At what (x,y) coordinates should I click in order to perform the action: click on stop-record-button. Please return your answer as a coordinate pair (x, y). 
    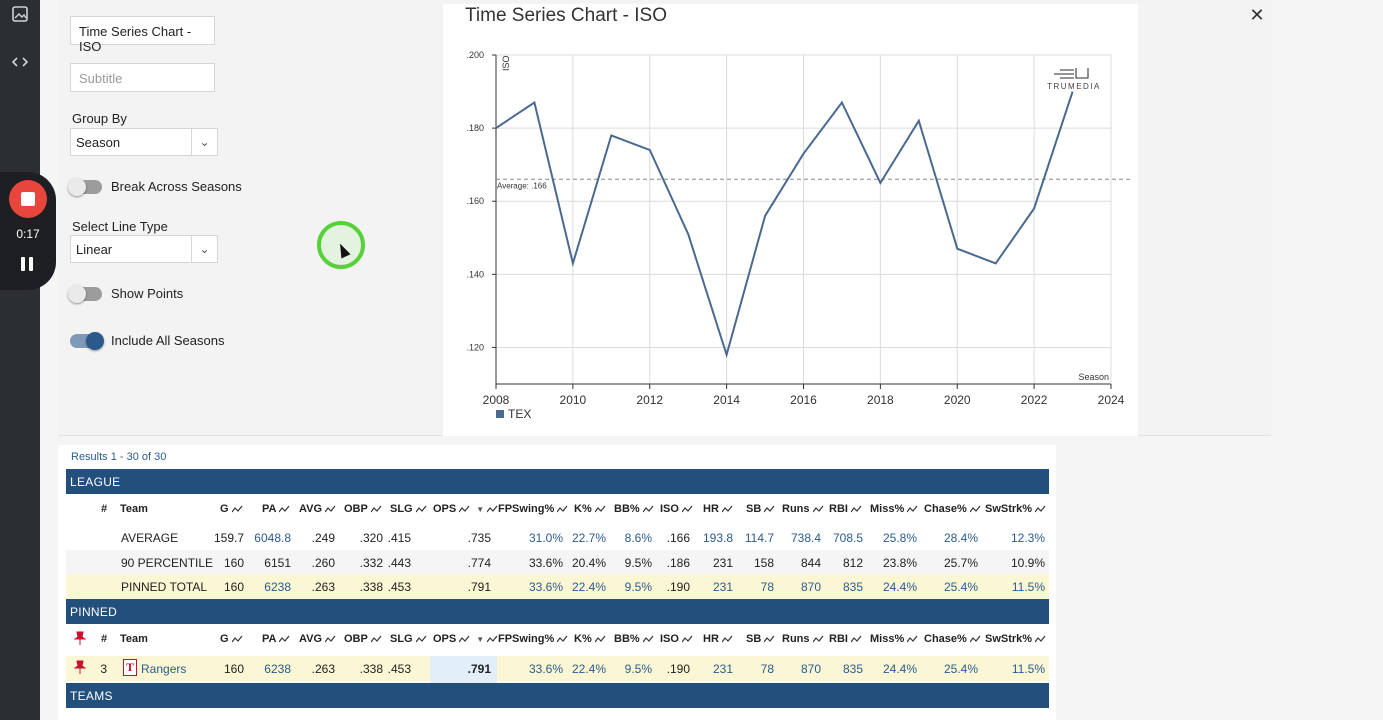
    Looking at the image, I should click on (28, 199).